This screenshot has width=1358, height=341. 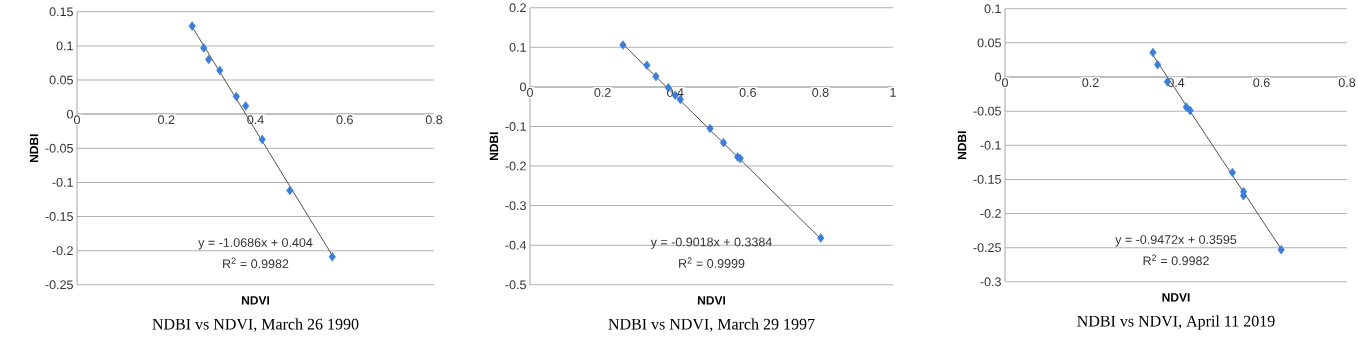 I want to click on text: NDBI vs NDVI, March 26 1990, so click(x=255, y=325).